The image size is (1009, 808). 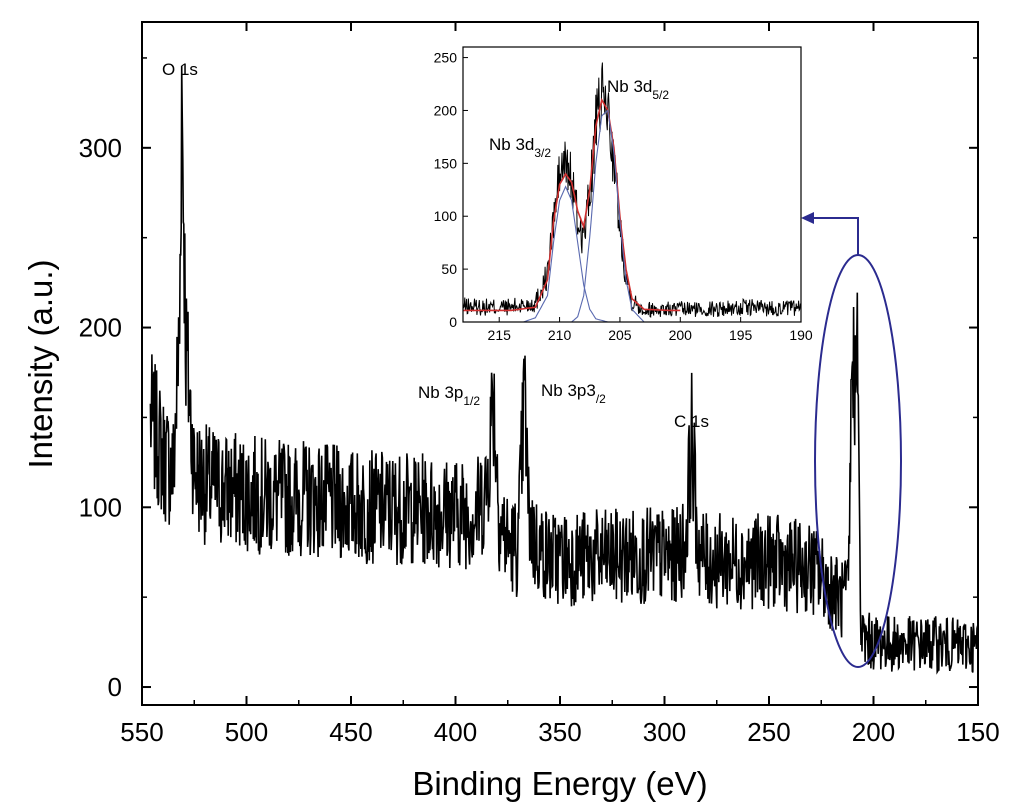 What do you see at coordinates (807, 218) in the screenshot?
I see `inset-arrow-head` at bounding box center [807, 218].